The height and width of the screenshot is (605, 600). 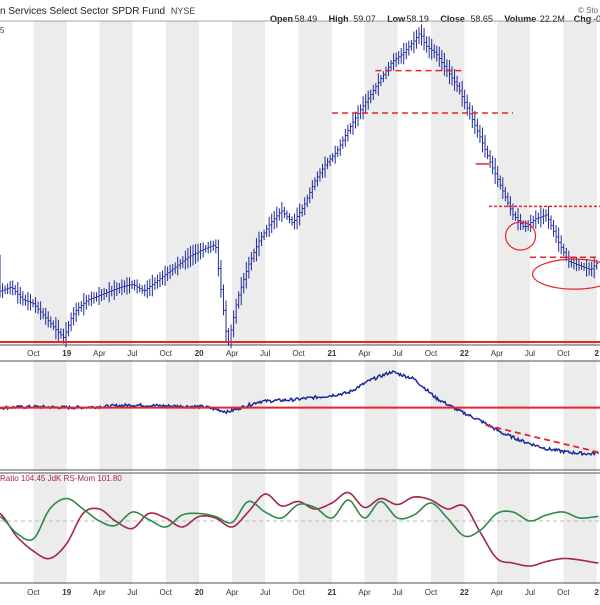 What do you see at coordinates (396, 19) in the screenshot?
I see `ohlc-label: Low` at bounding box center [396, 19].